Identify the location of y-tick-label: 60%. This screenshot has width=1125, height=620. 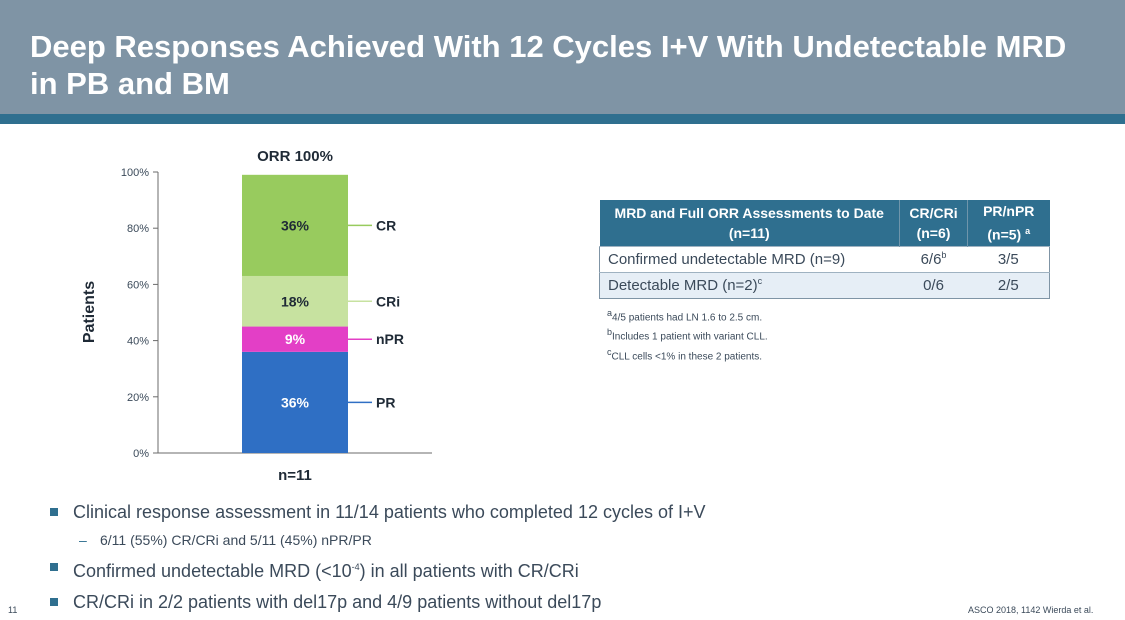
(138, 285).